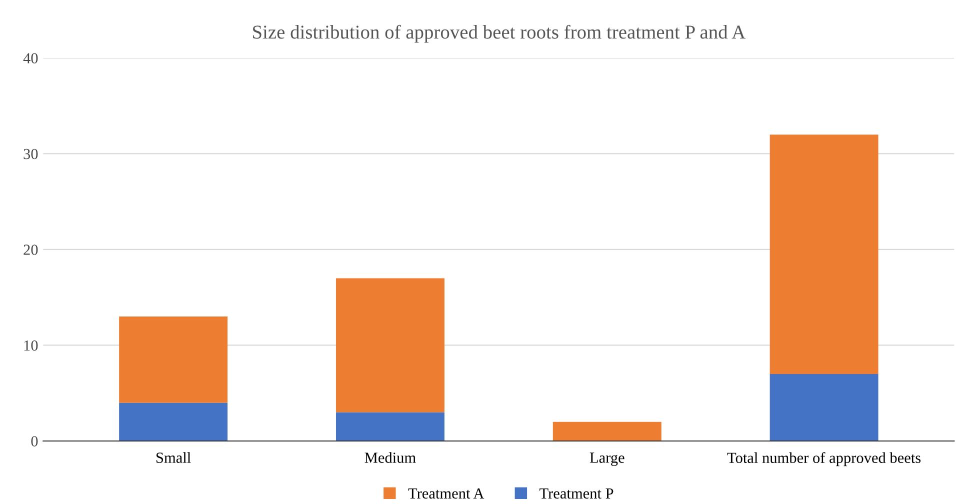 The width and height of the screenshot is (959, 504). What do you see at coordinates (31, 154) in the screenshot?
I see `y-tick-label: 30` at bounding box center [31, 154].